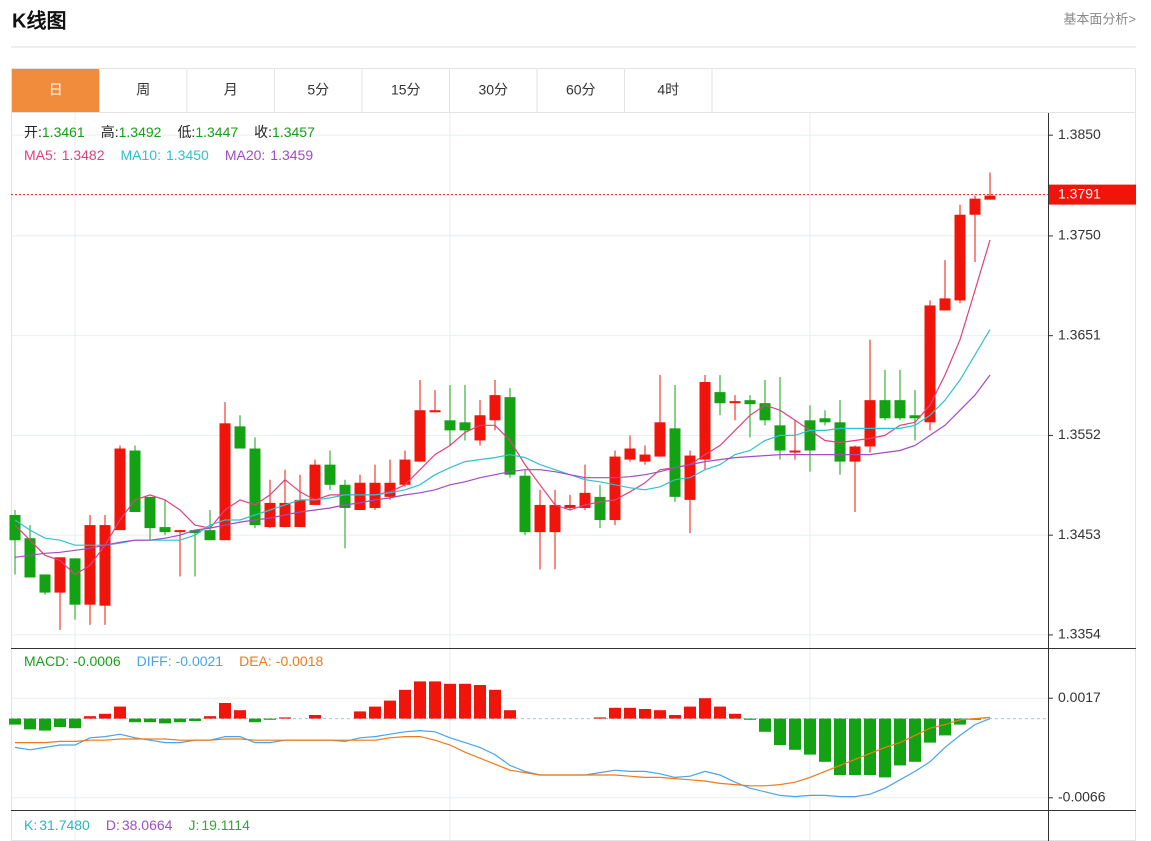 The image size is (1151, 841). What do you see at coordinates (581, 90) in the screenshot?
I see `tab: 60分` at bounding box center [581, 90].